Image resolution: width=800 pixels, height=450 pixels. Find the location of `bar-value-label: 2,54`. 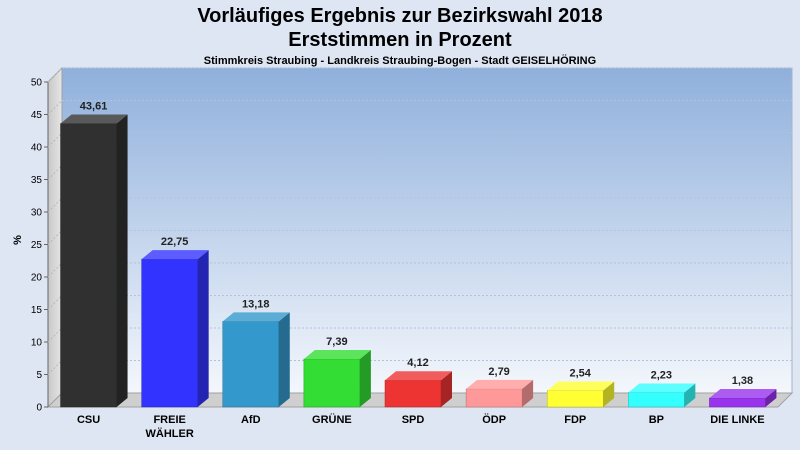

bar-value-label: 2,54 is located at coordinates (581, 373).